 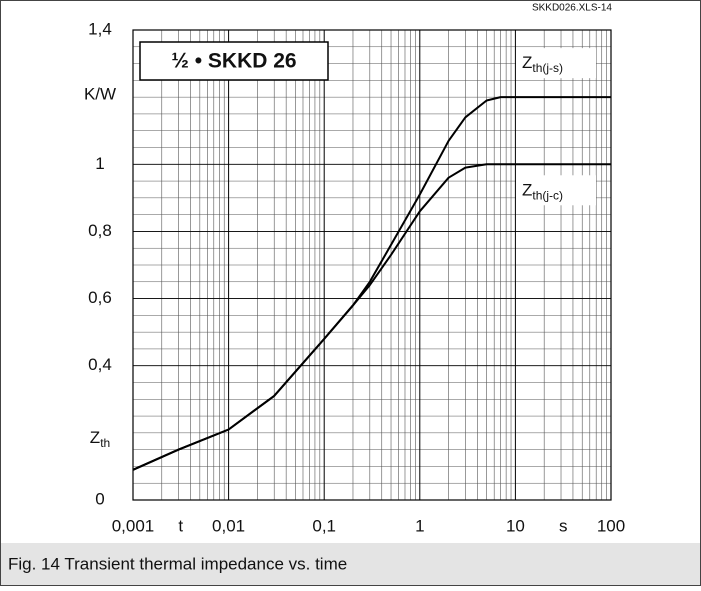 I want to click on title-box, so click(x=234, y=61).